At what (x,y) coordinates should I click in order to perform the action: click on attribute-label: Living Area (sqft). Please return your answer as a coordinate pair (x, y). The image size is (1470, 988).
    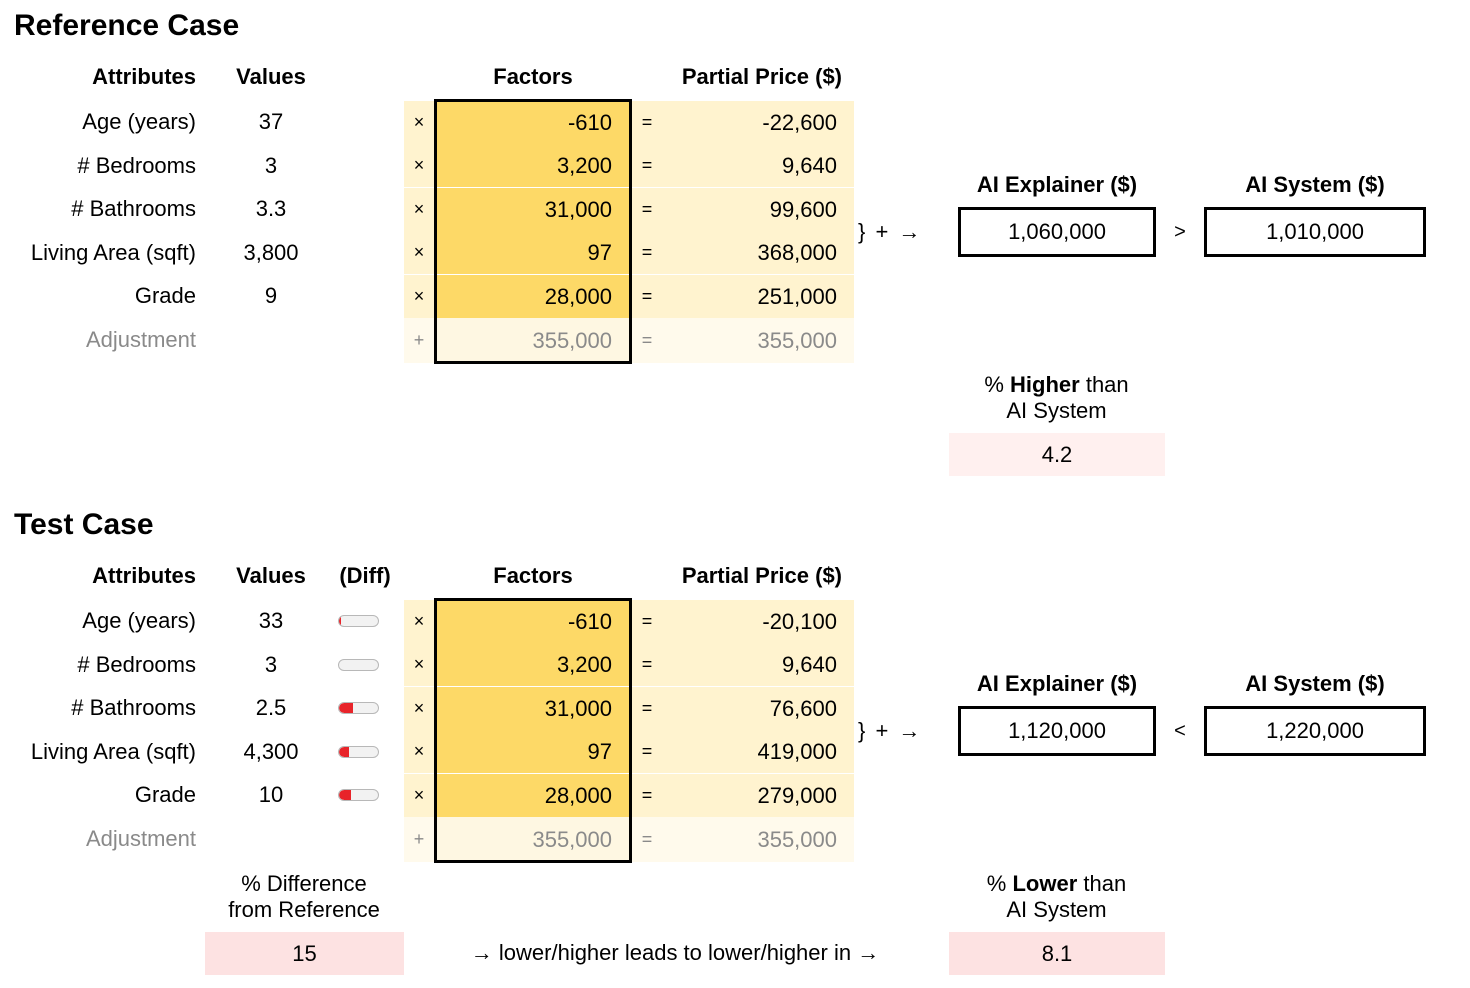
    Looking at the image, I should click on (113, 751).